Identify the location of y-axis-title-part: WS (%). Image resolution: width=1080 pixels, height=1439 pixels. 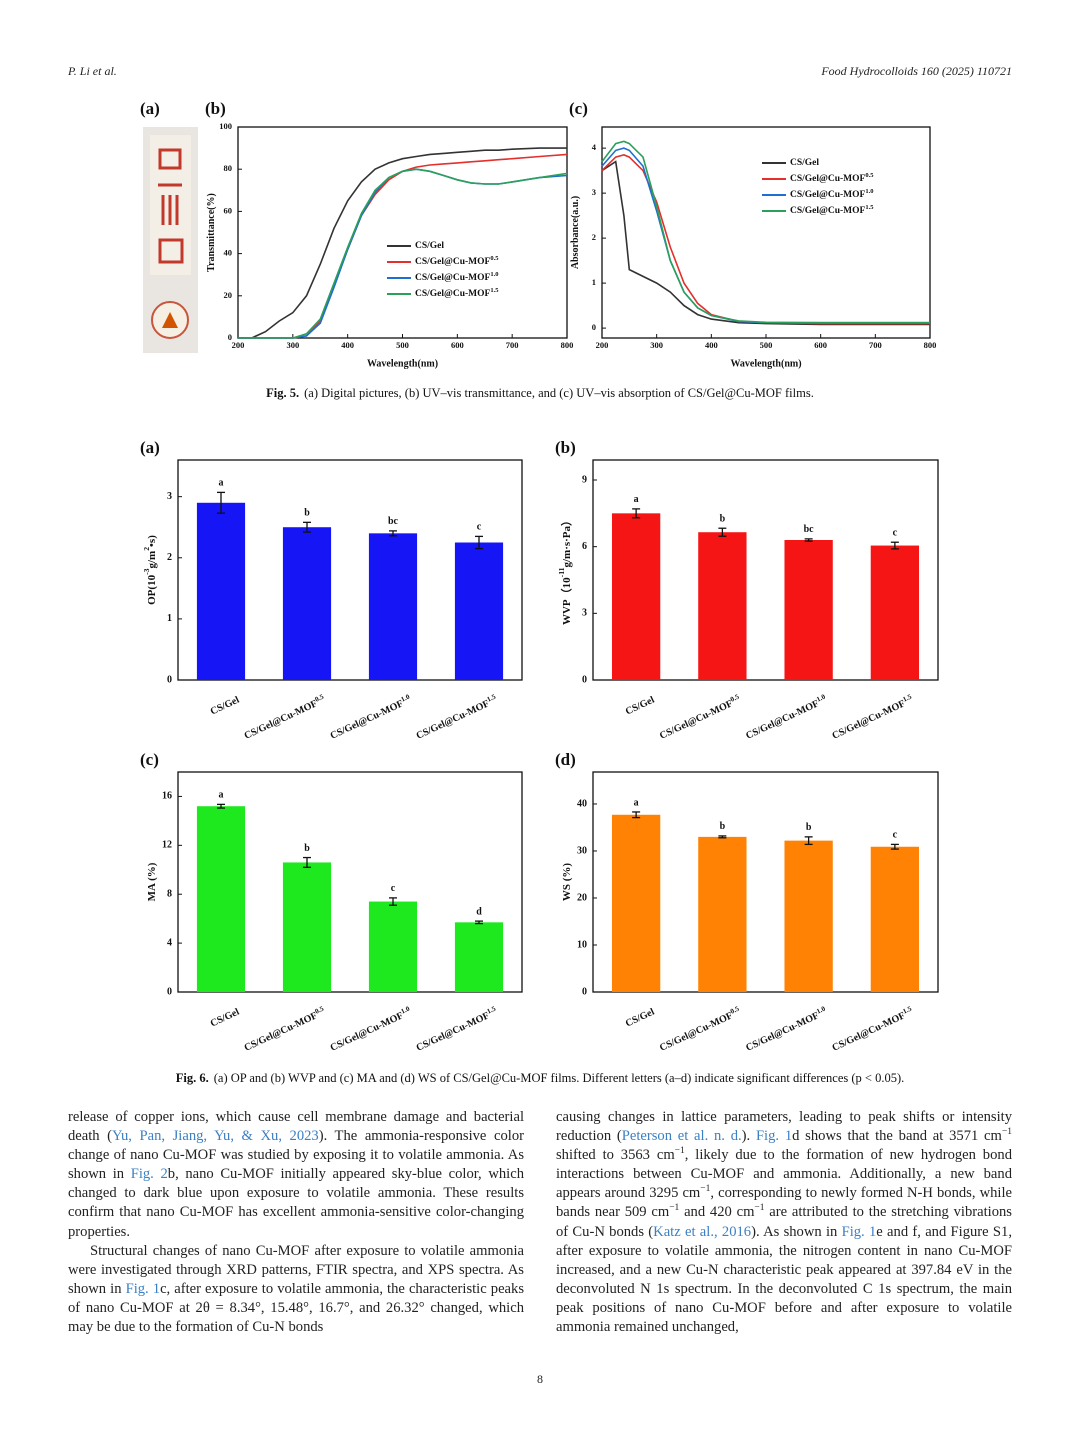
(567, 882).